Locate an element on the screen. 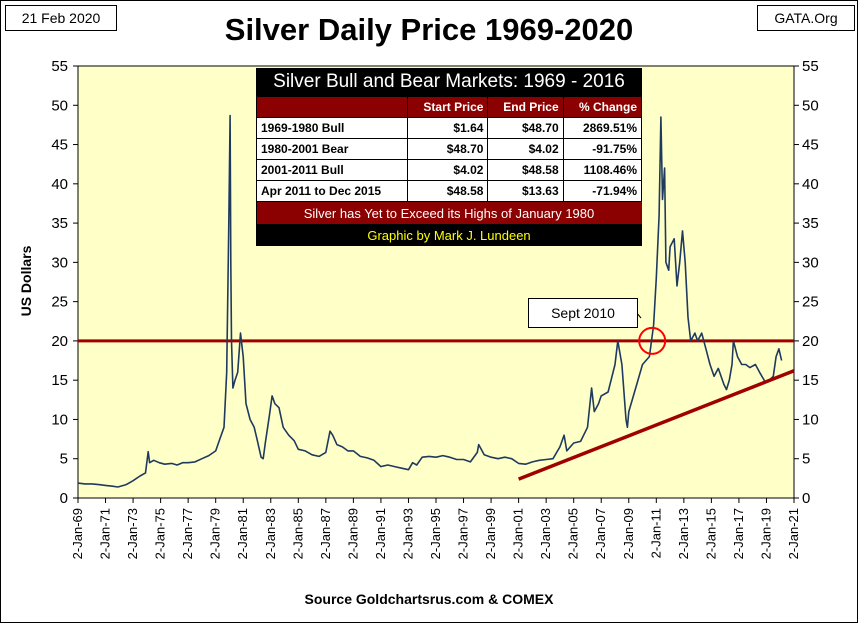 The width and height of the screenshot is (858, 623). x-tick-label: 2-Jan-69 is located at coordinates (77, 533).